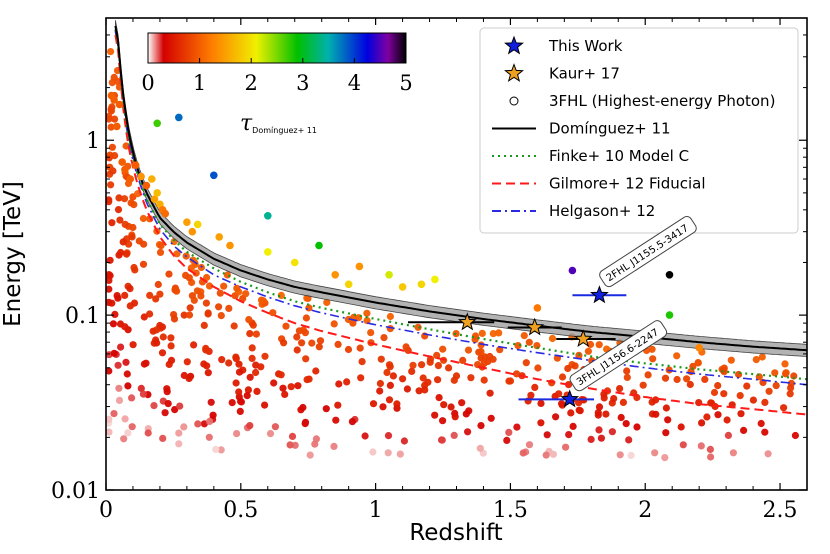 The image size is (830, 554). What do you see at coordinates (277, 84) in the screenshot?
I see `colorbar: 0 1 2 3 4 5 τDomínguez+ 11` at bounding box center [277, 84].